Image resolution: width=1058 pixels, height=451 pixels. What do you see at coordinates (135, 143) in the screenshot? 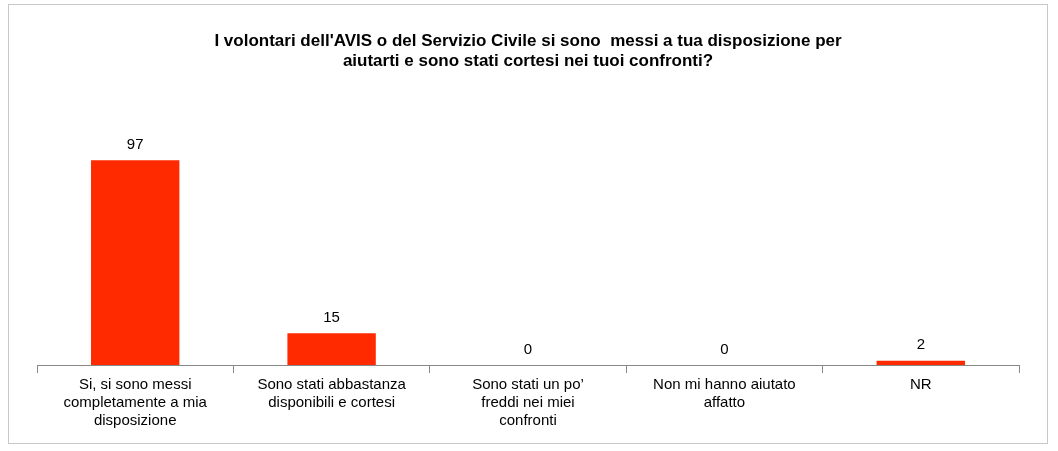
I see `data-label: 97` at bounding box center [135, 143].